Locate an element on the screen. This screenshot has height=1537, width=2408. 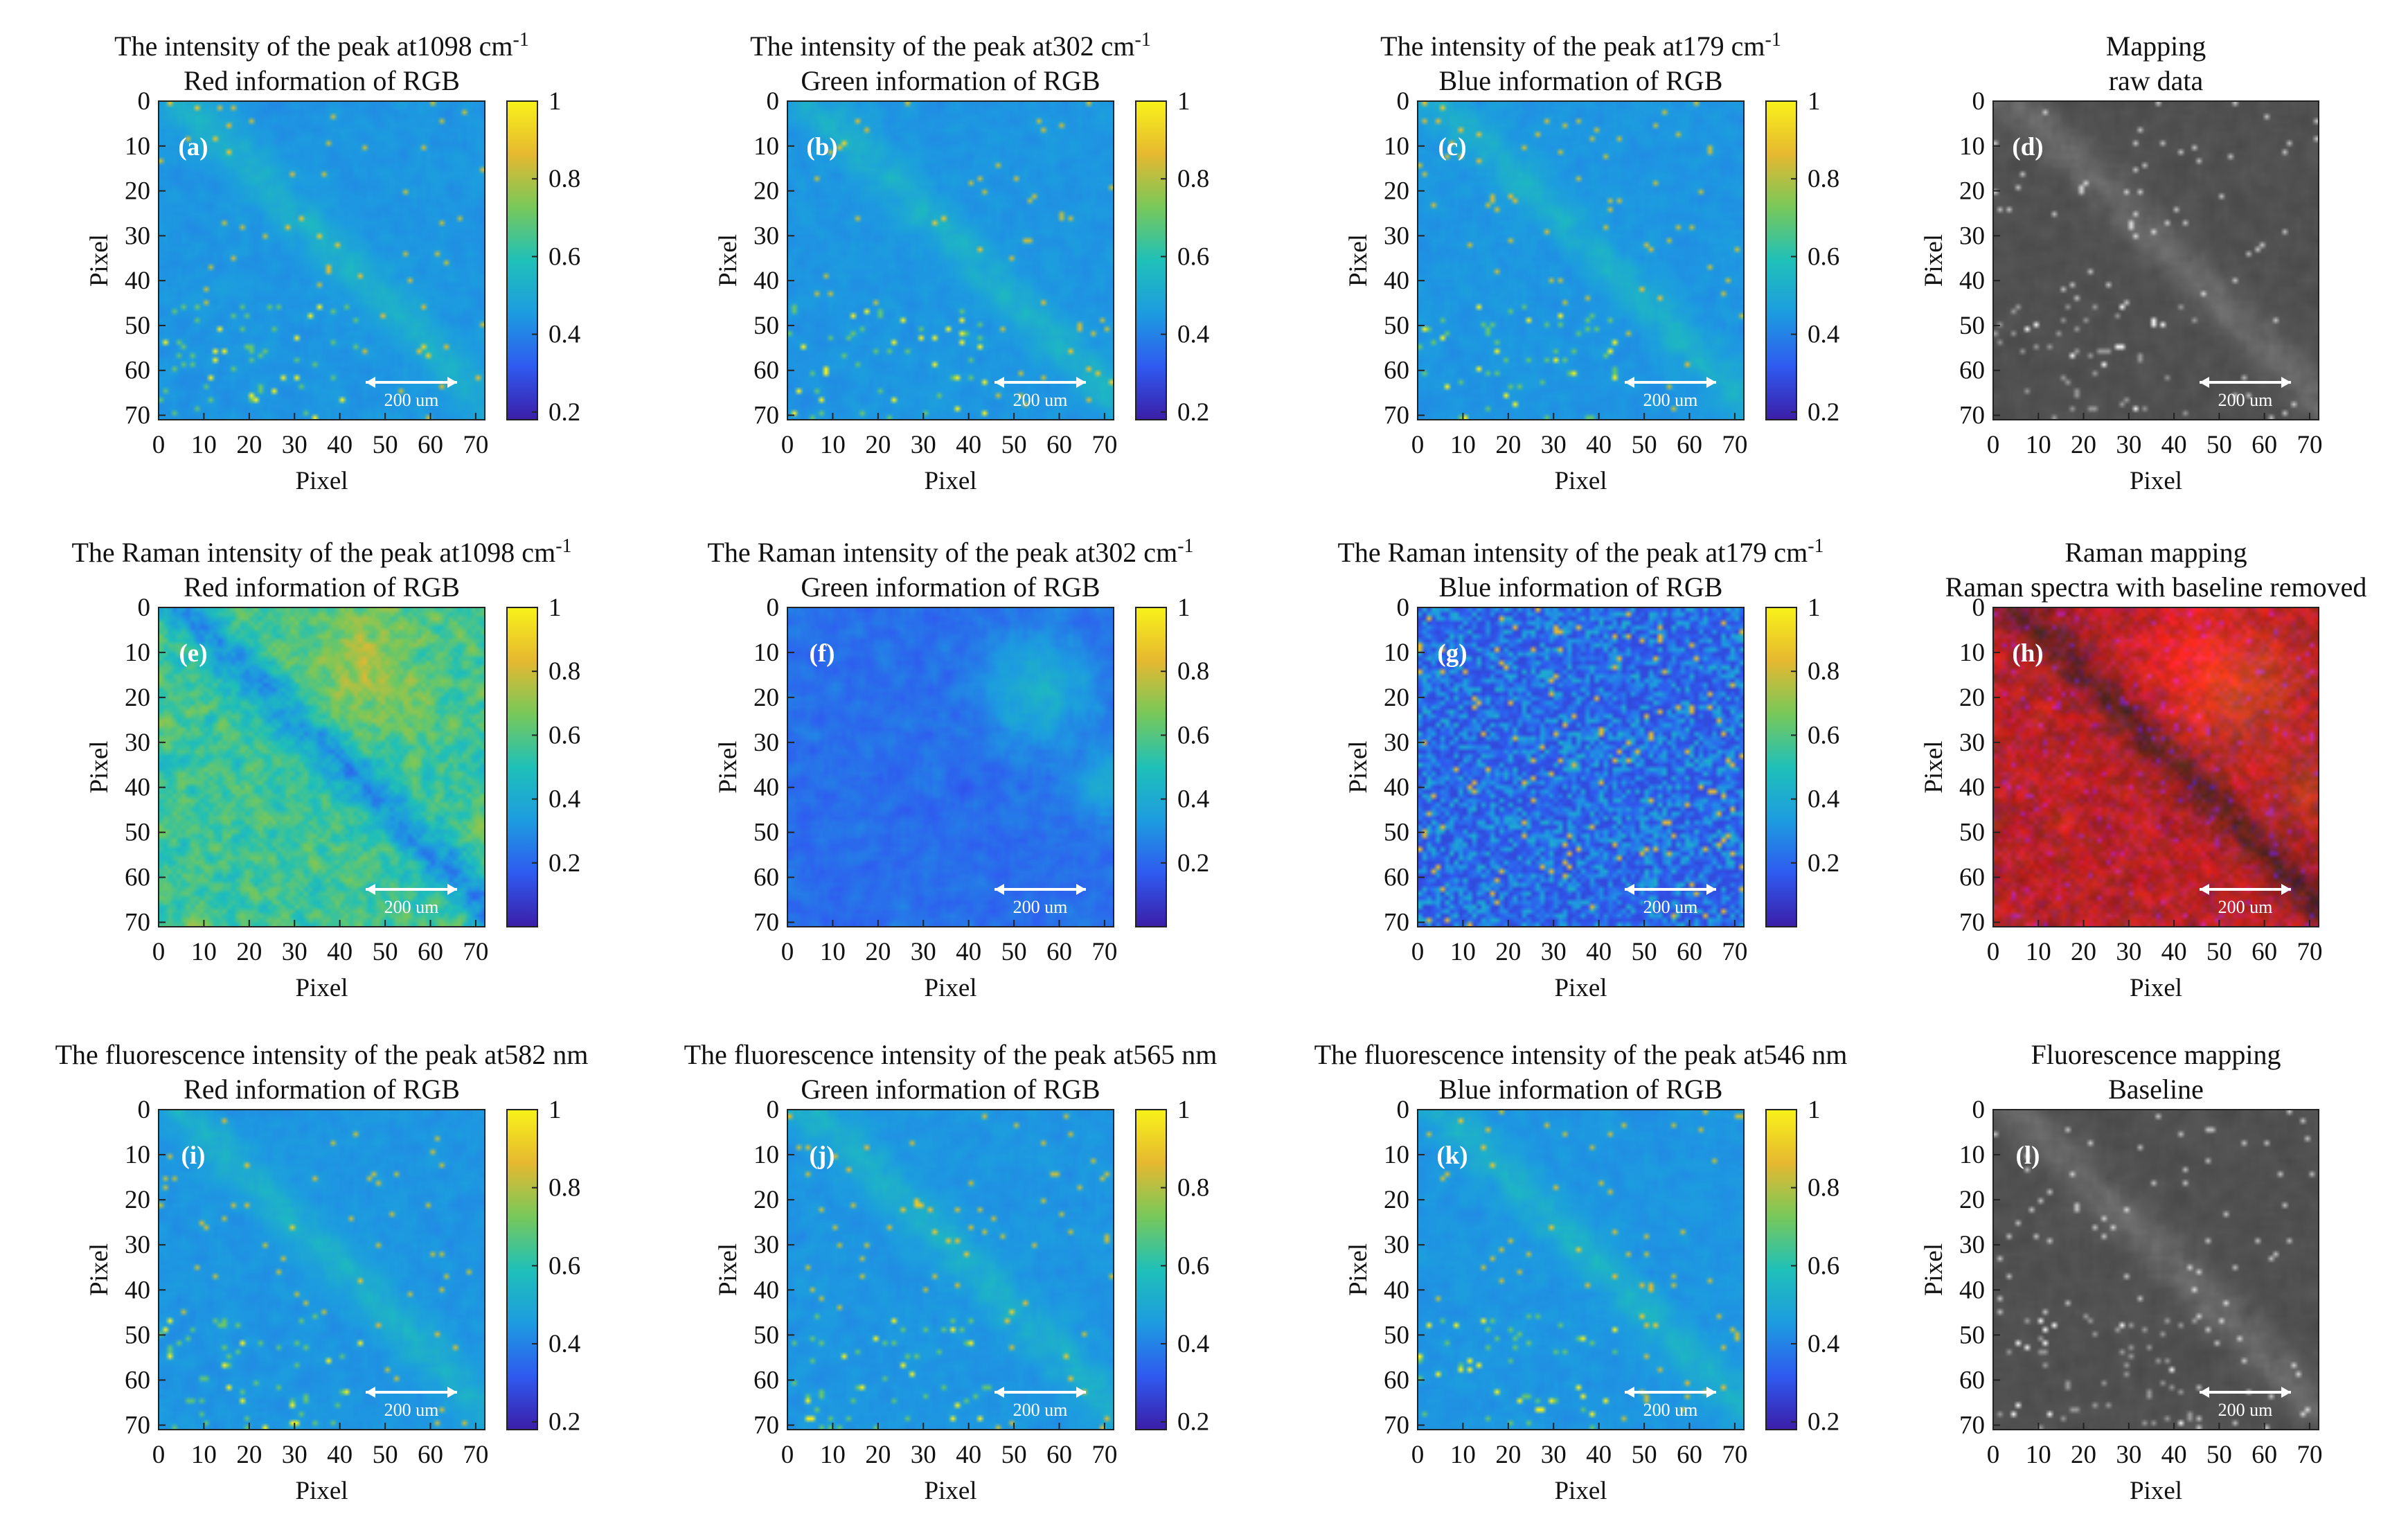
colorbar-tick-label: 0.2 is located at coordinates (1823, 412).